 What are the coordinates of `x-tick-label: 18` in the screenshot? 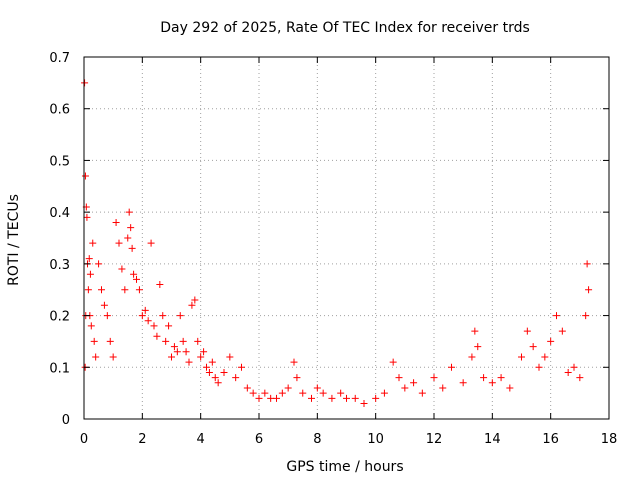 It's located at (609, 439).